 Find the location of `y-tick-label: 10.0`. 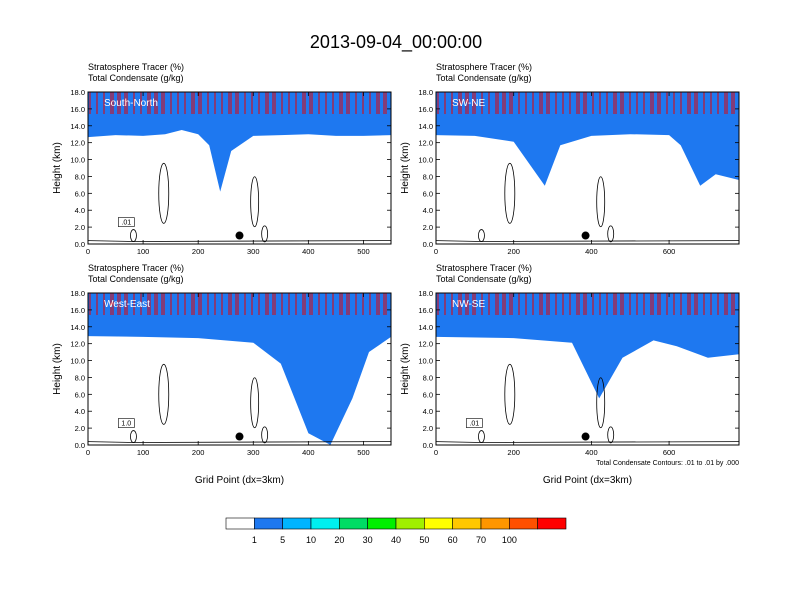

y-tick-label: 10.0 is located at coordinates (77, 160).